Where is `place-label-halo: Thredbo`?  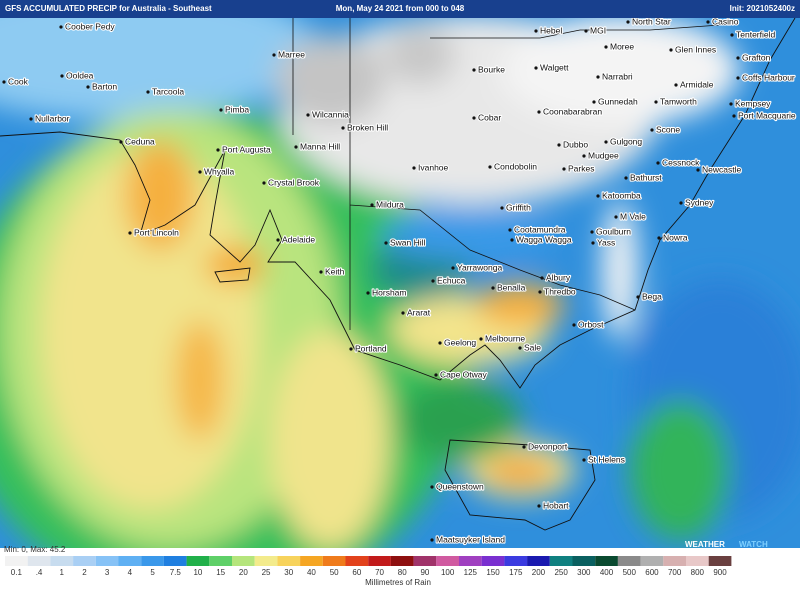 place-label-halo: Thredbo is located at coordinates (560, 291).